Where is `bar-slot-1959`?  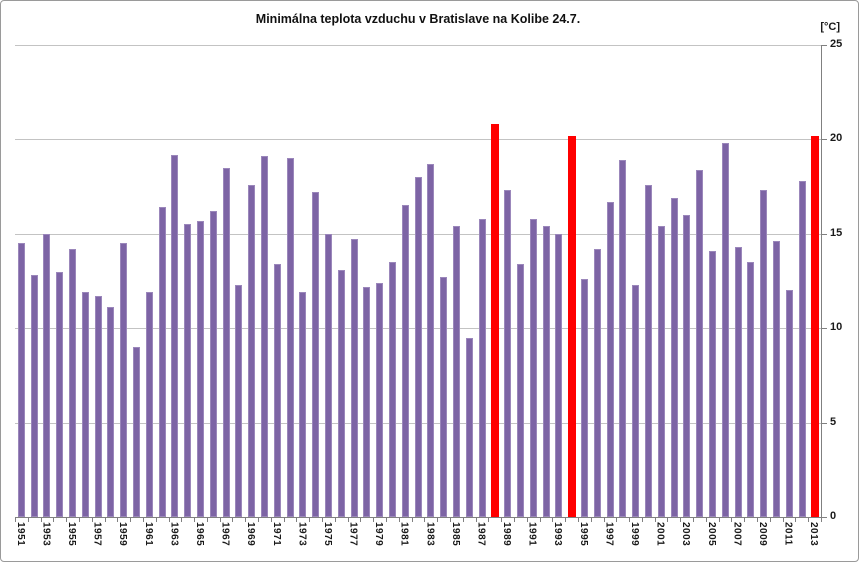
bar-slot-1959 is located at coordinates (123, 281).